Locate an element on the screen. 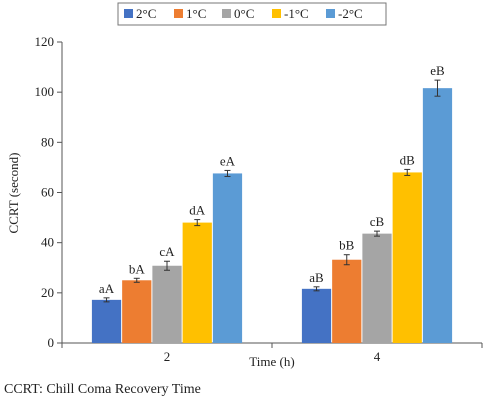  y-axis: 0 20 40 60 80 100 120 is located at coordinates (49, 192).